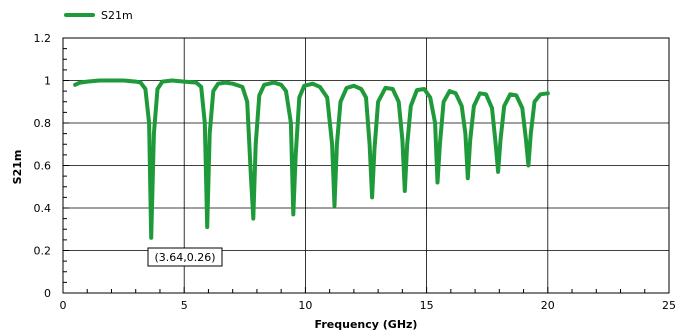  Describe the element at coordinates (47, 81) in the screenshot. I see `y-tick-label: 1` at that location.